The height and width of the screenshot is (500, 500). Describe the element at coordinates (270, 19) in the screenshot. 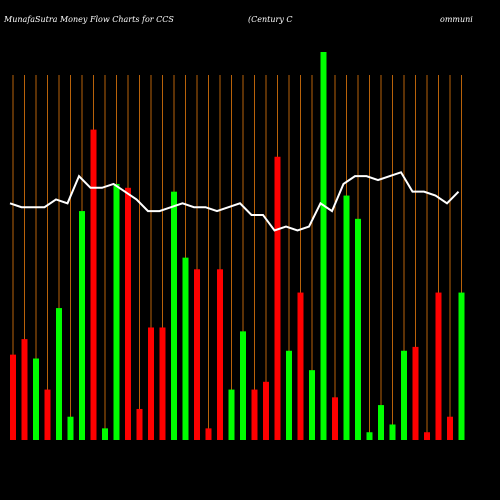

I see `chart-subtitle: (Century C` at that location.